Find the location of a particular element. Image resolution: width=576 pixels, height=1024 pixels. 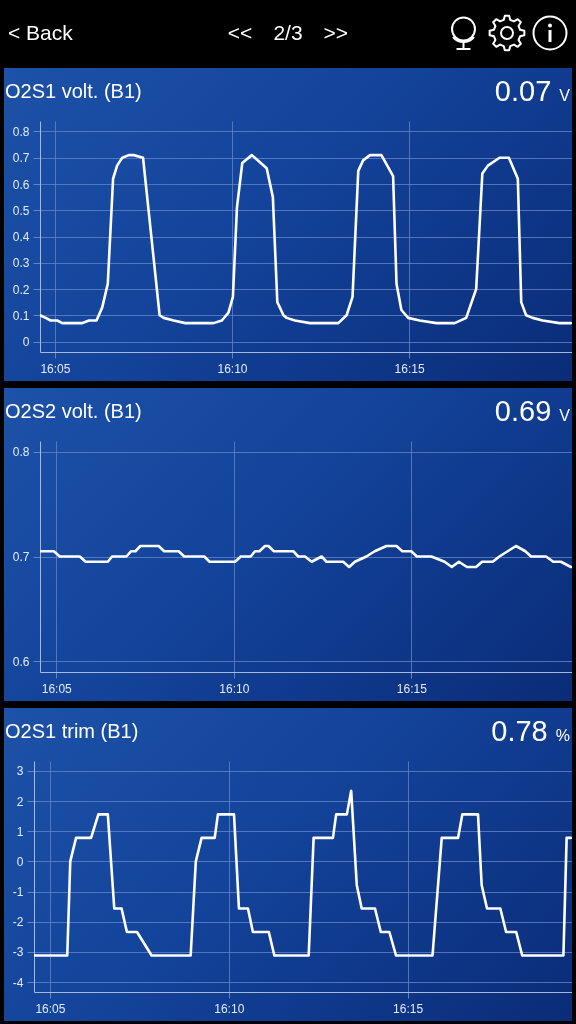

y-tick-label: 3 is located at coordinates (20, 771).